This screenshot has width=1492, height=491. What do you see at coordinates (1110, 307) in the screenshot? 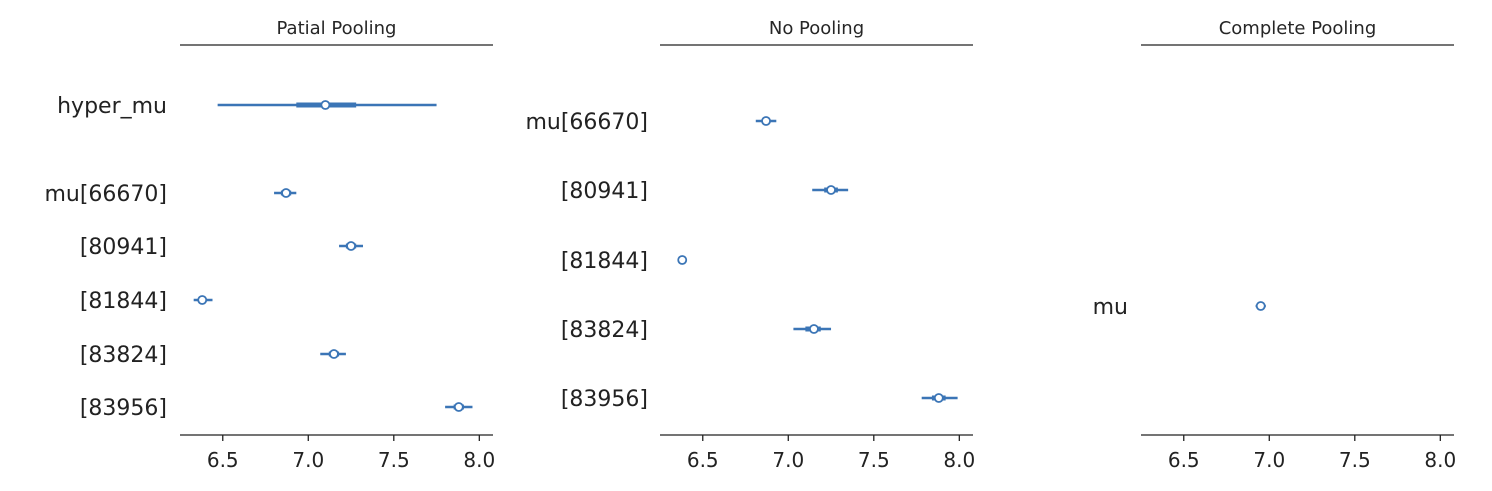
I see `row-label-mu: mu` at bounding box center [1110, 307].